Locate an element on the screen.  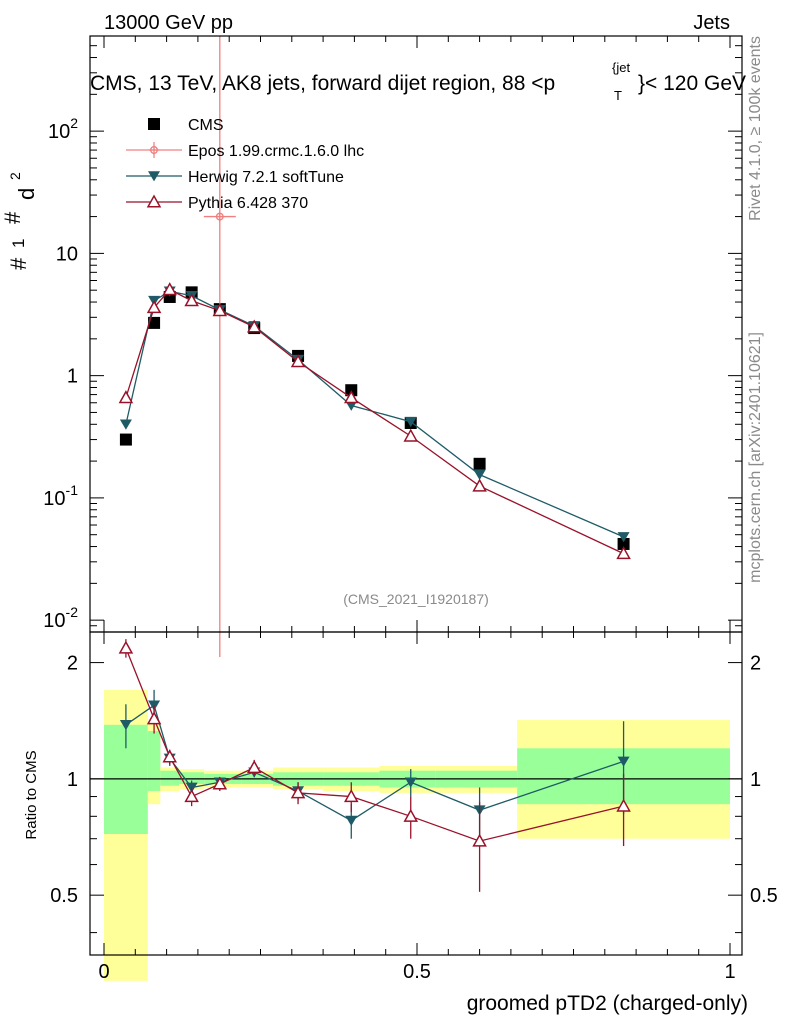
main-y-tick-label-4: 10² is located at coordinates (63, 129).